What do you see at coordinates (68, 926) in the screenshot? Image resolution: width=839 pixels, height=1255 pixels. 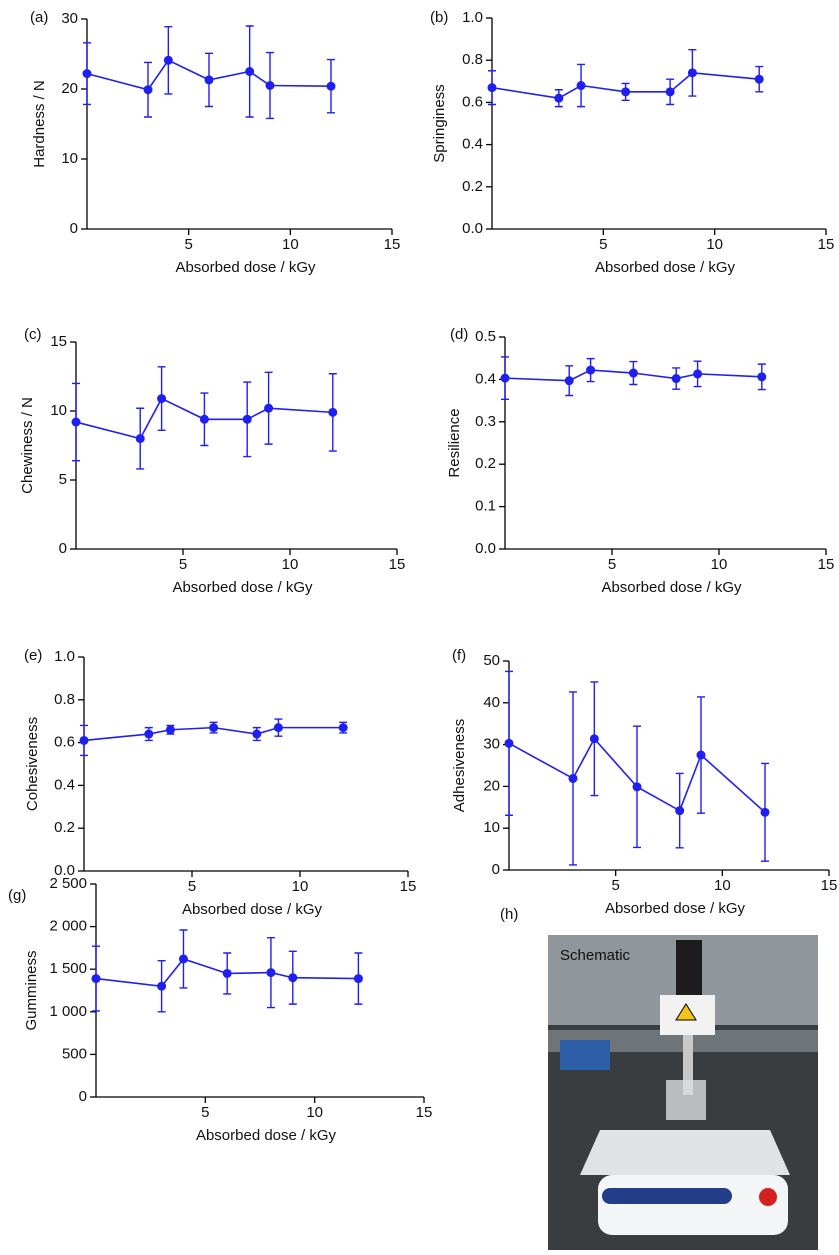 I see `y-tick-label: 2 000` at bounding box center [68, 926].